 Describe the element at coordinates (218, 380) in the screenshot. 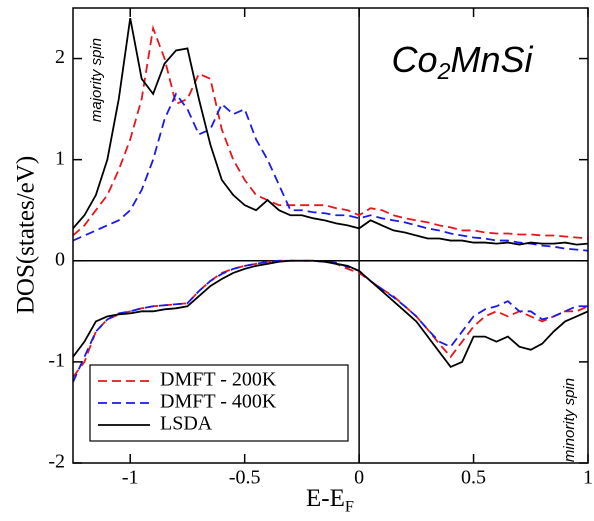

I see `legend-label: DMFT - 200K` at that location.